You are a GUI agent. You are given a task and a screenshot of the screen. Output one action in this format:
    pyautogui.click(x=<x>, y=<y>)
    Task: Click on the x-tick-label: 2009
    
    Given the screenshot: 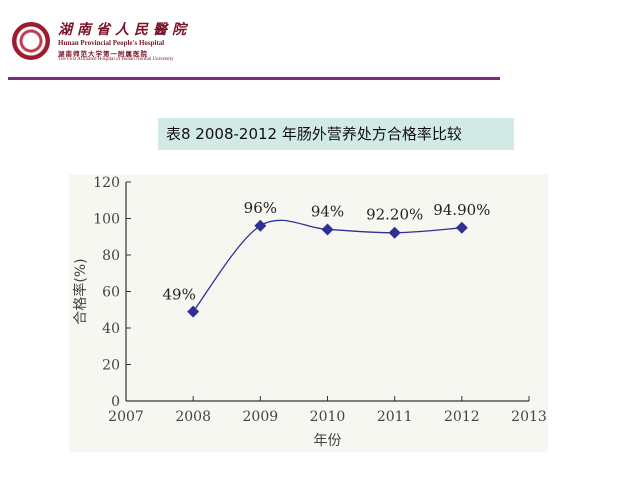 What is the action you would take?
    pyautogui.click(x=261, y=417)
    